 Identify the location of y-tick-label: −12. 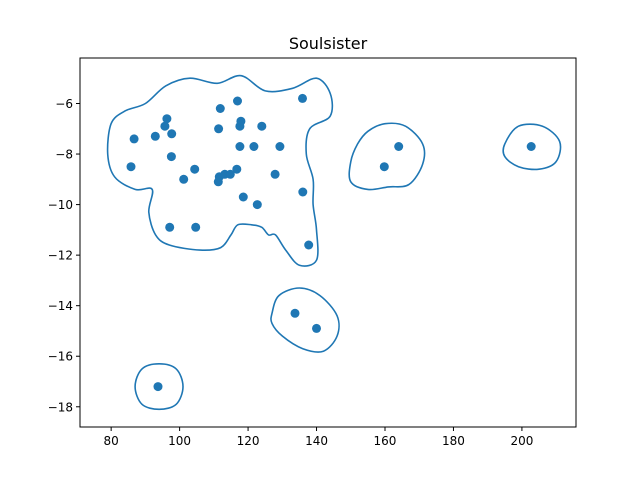
(60, 256).